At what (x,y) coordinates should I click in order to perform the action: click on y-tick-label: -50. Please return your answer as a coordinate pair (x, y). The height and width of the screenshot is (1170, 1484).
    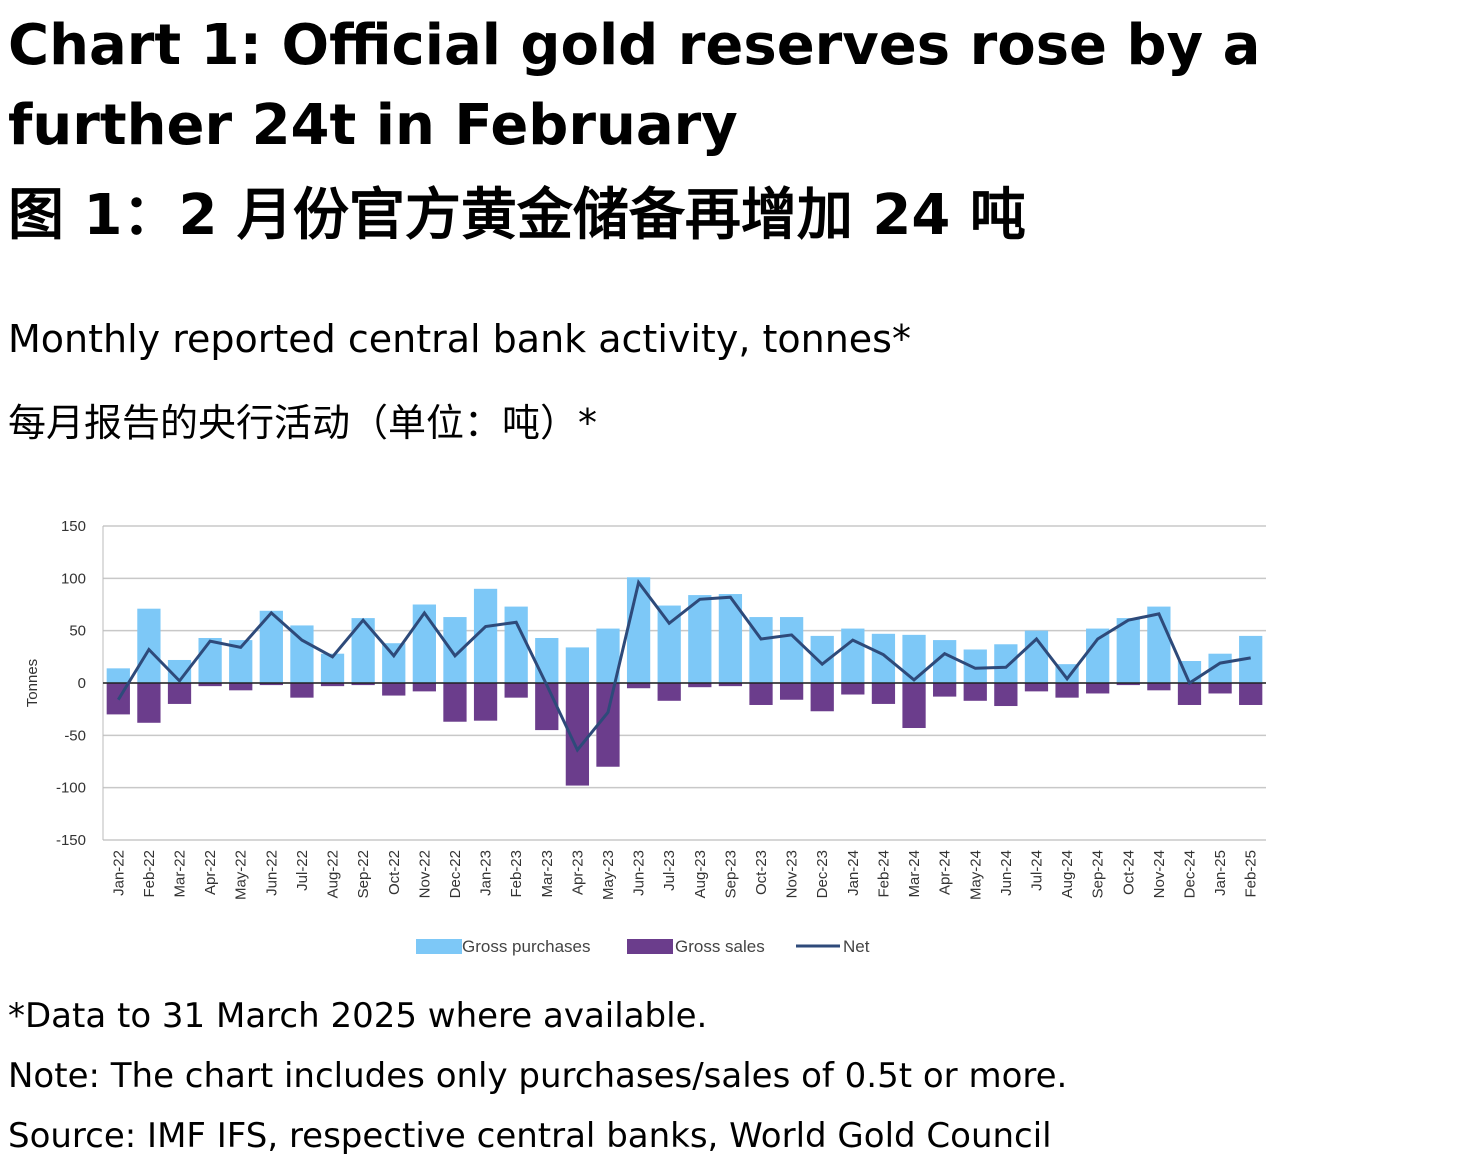
    Looking at the image, I should click on (75, 735).